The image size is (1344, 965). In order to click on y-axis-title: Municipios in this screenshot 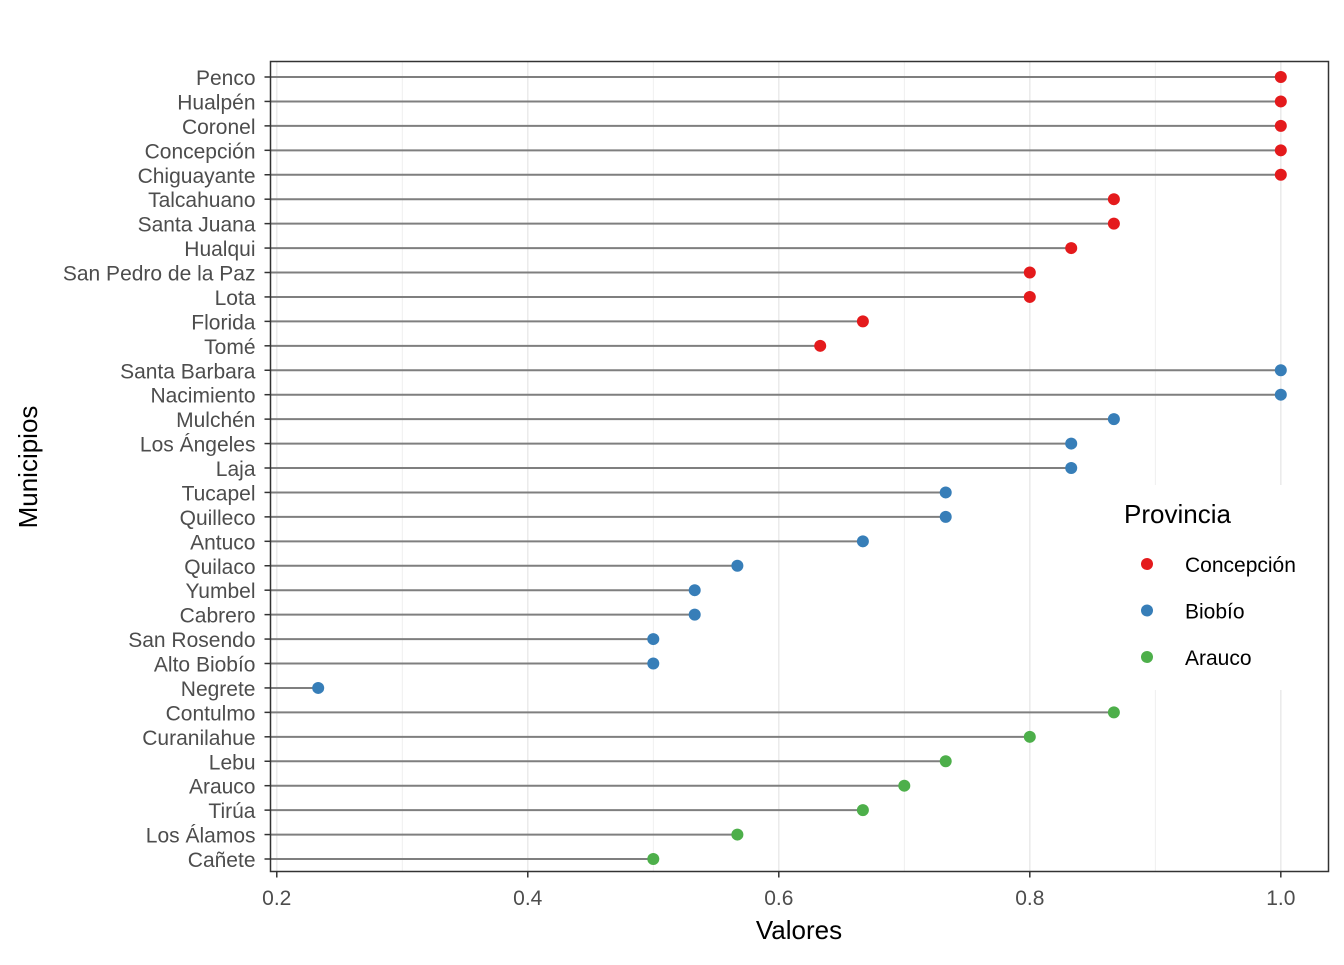, I will do `click(28, 467)`.